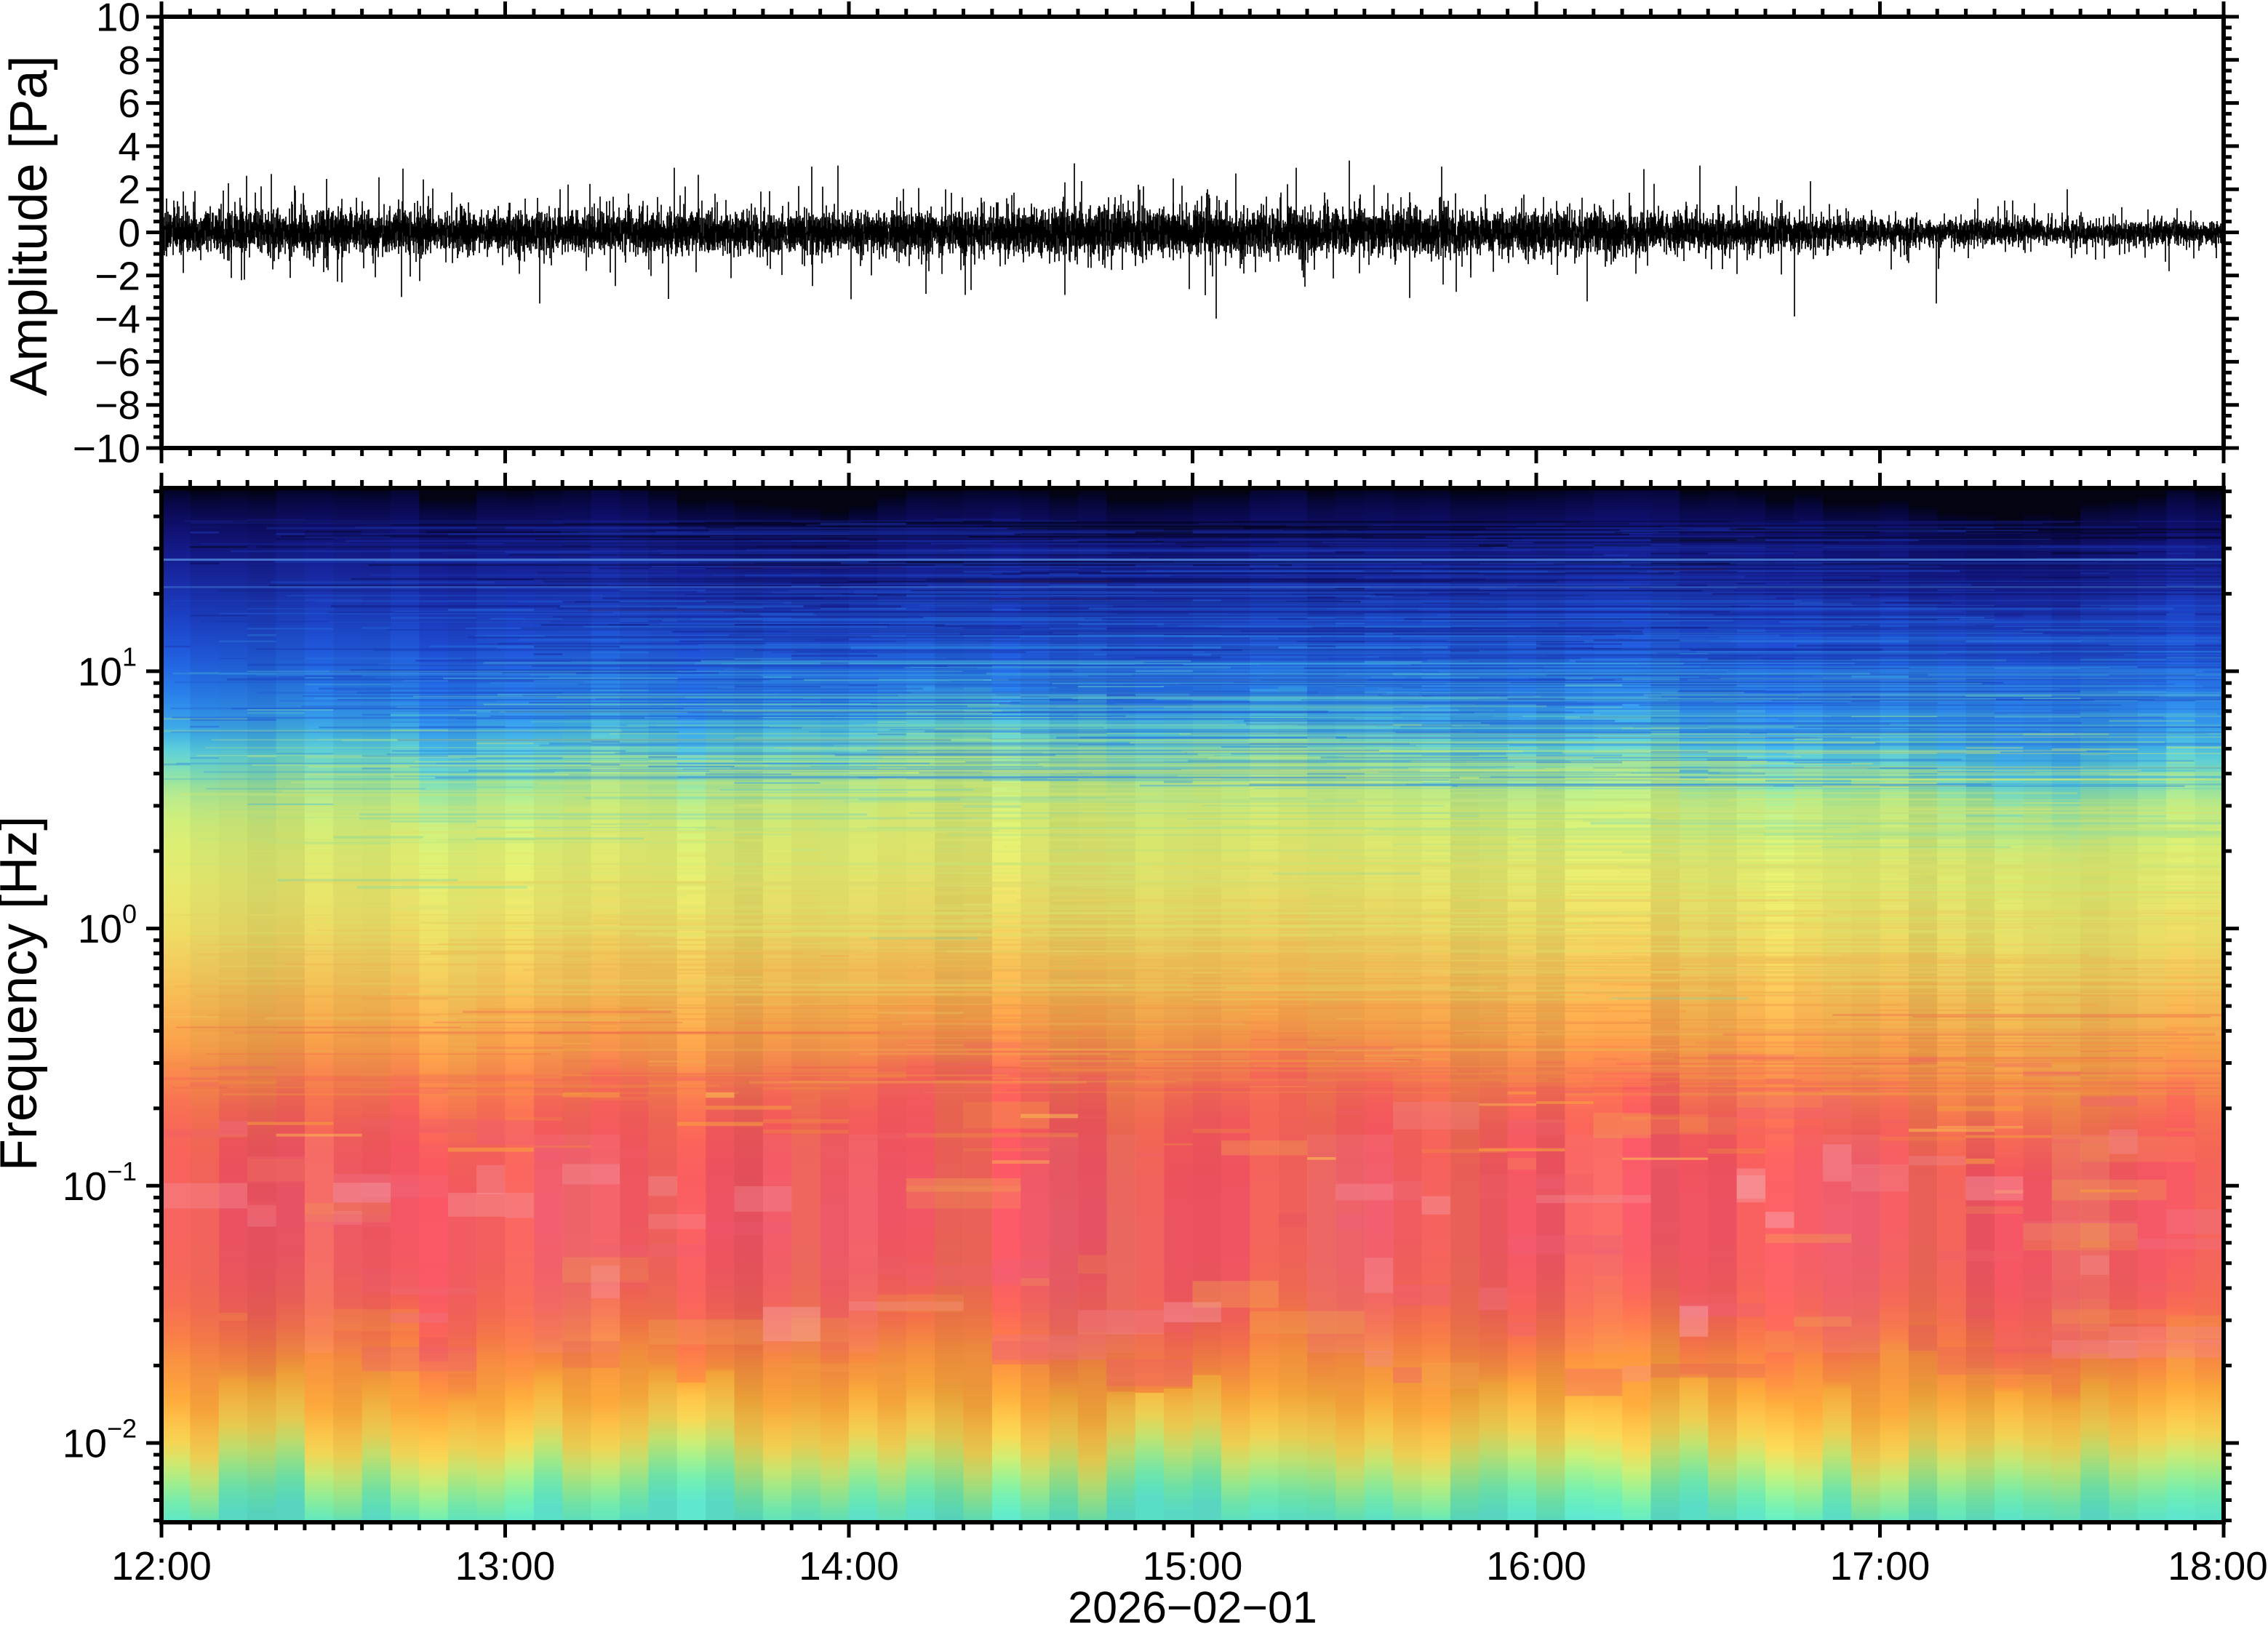 The width and height of the screenshot is (2268, 1627). I want to click on svg-text: Frequency [Hz], so click(24, 993).